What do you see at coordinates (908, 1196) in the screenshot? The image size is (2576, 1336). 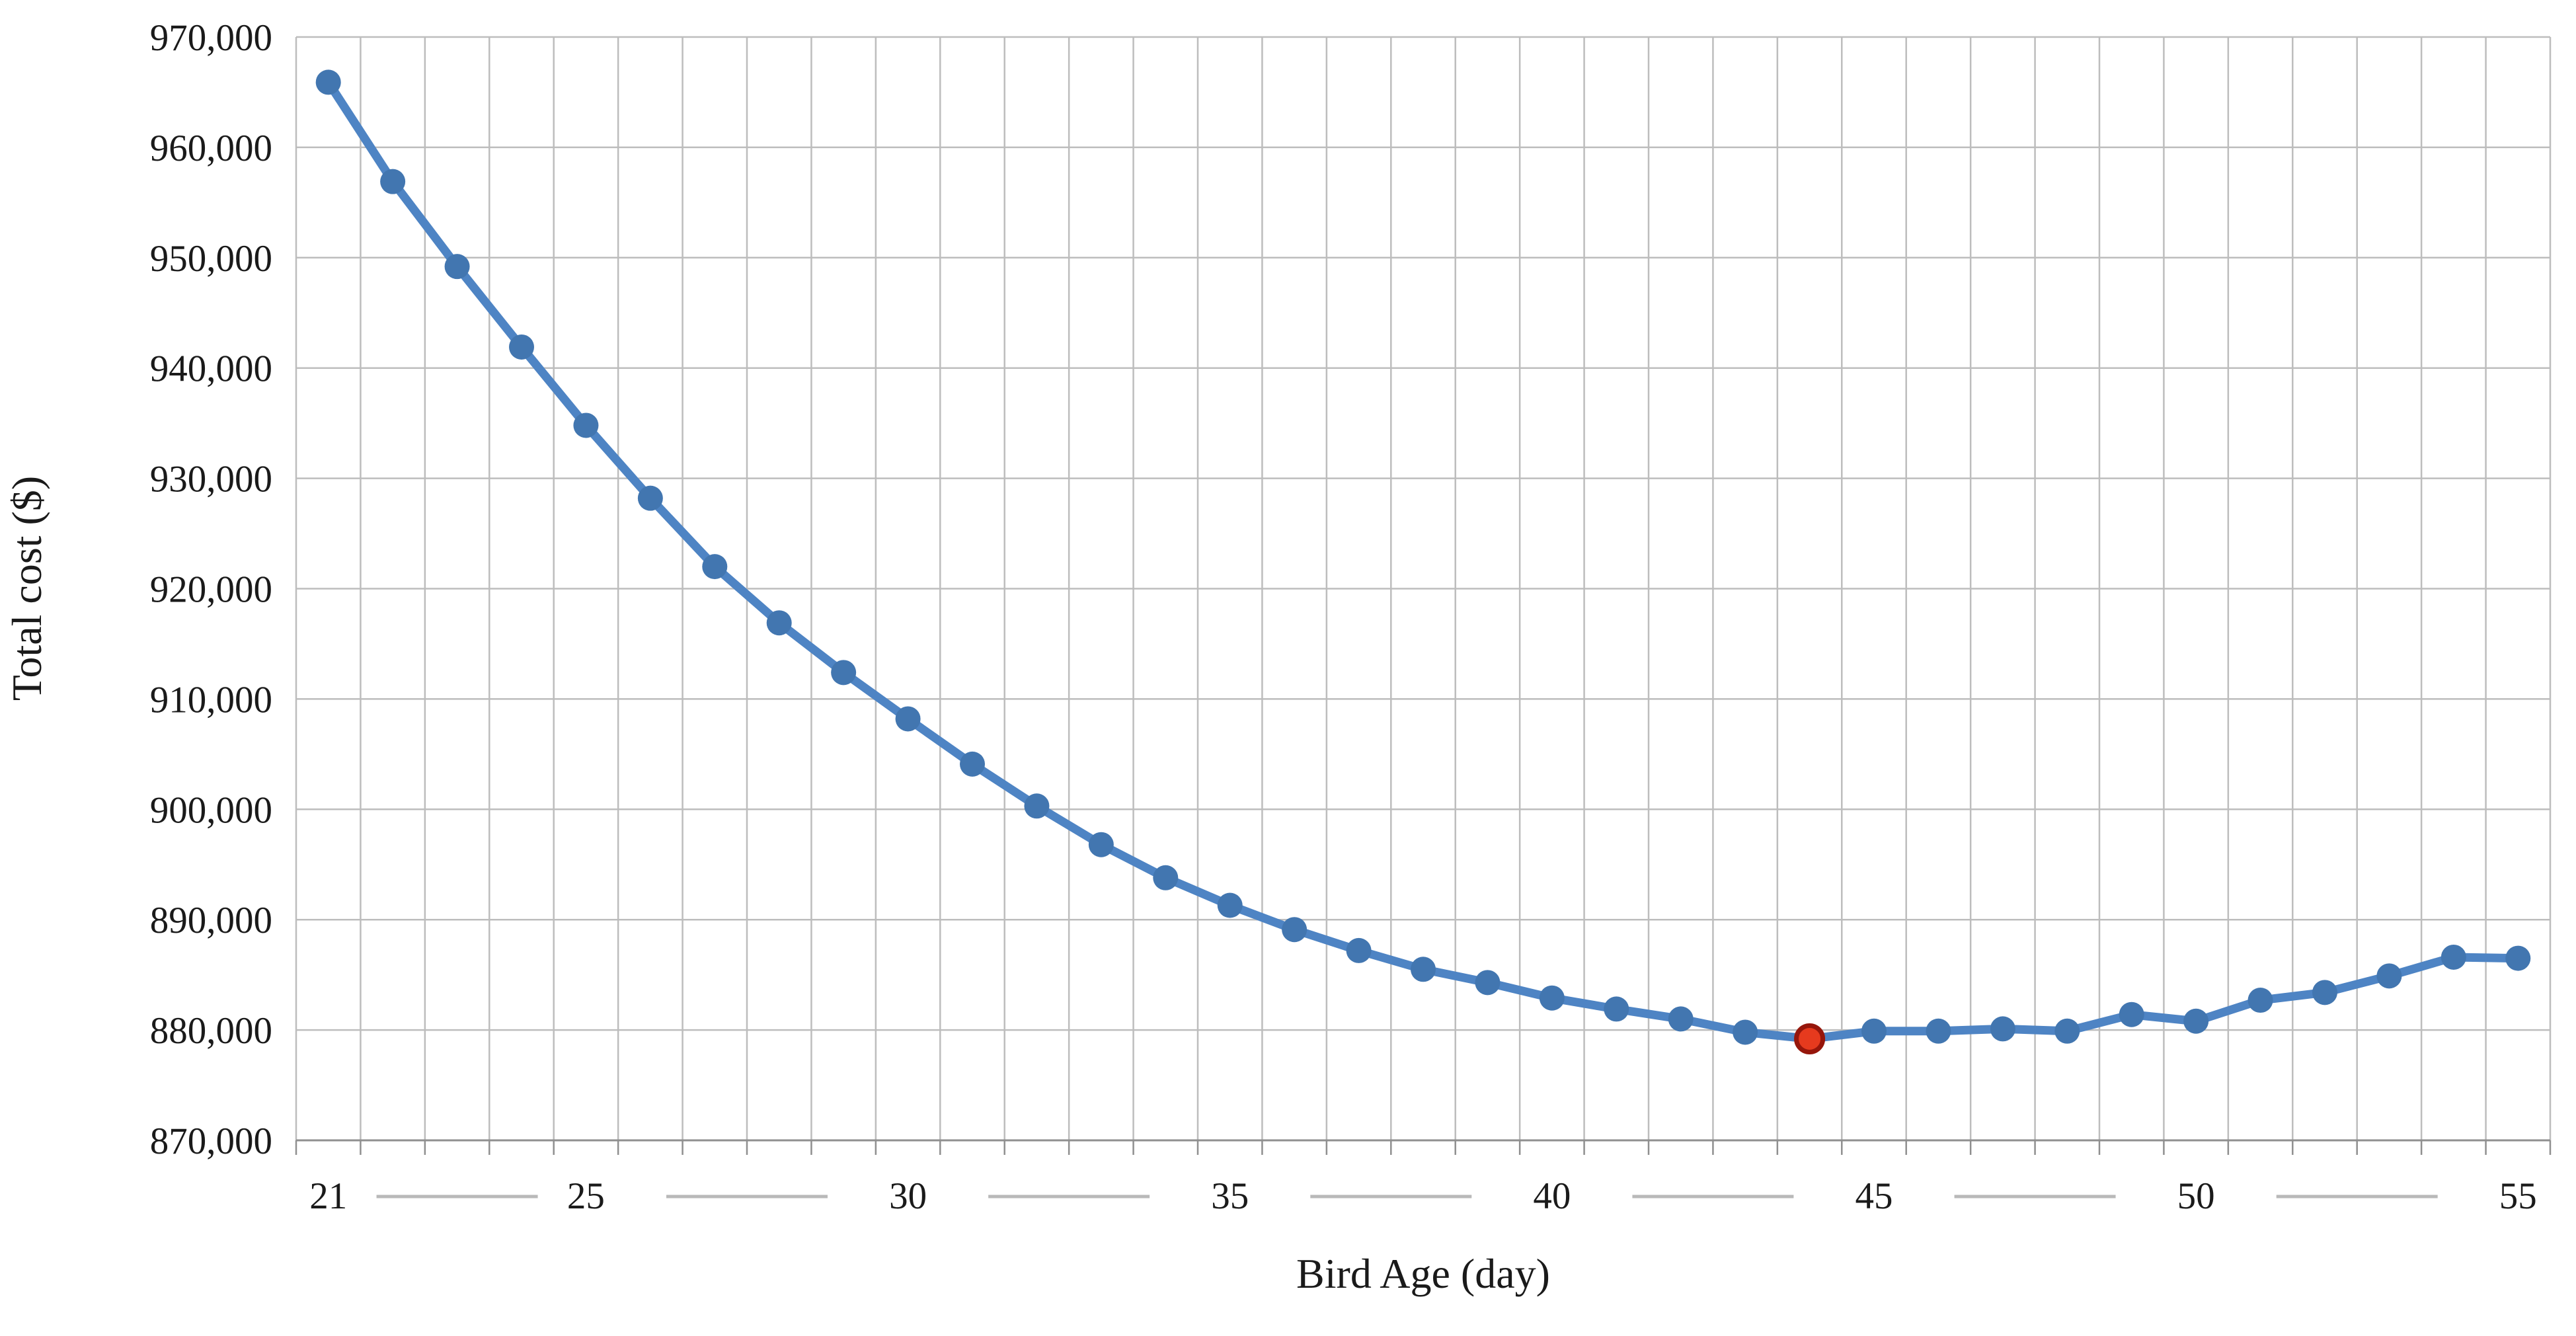 I see `x-tick-label: 30` at bounding box center [908, 1196].